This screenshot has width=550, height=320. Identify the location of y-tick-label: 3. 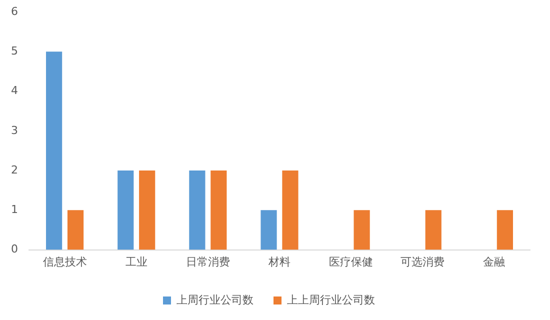
(14, 130).